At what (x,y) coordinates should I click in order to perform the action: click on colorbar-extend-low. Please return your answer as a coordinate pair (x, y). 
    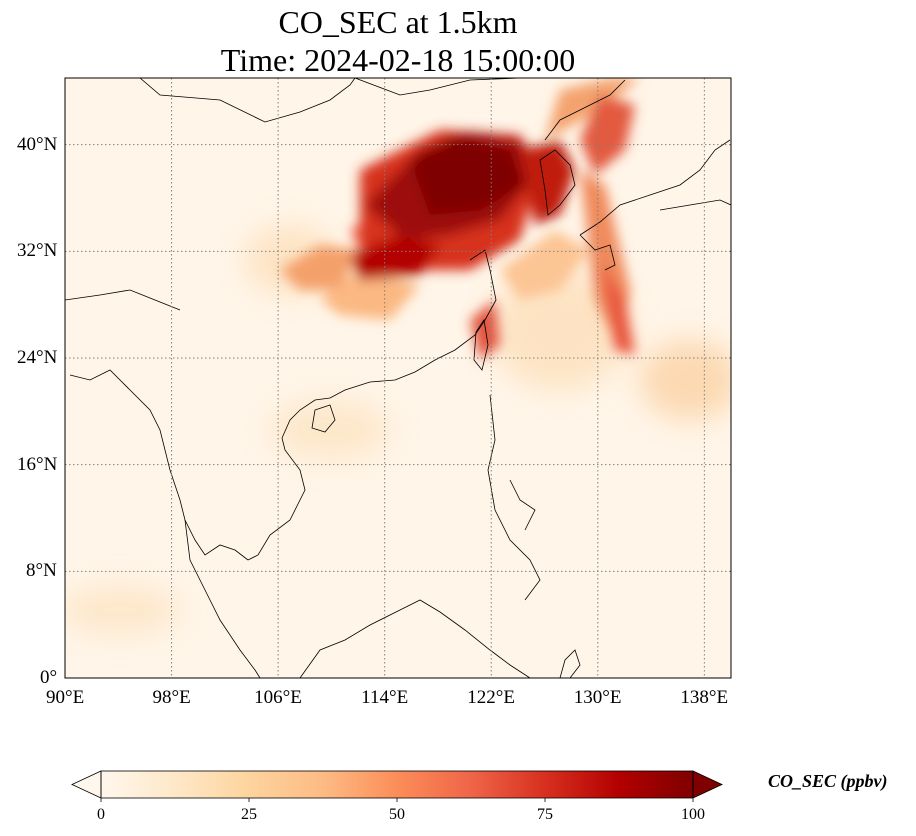
    Looking at the image, I should click on (86, 784).